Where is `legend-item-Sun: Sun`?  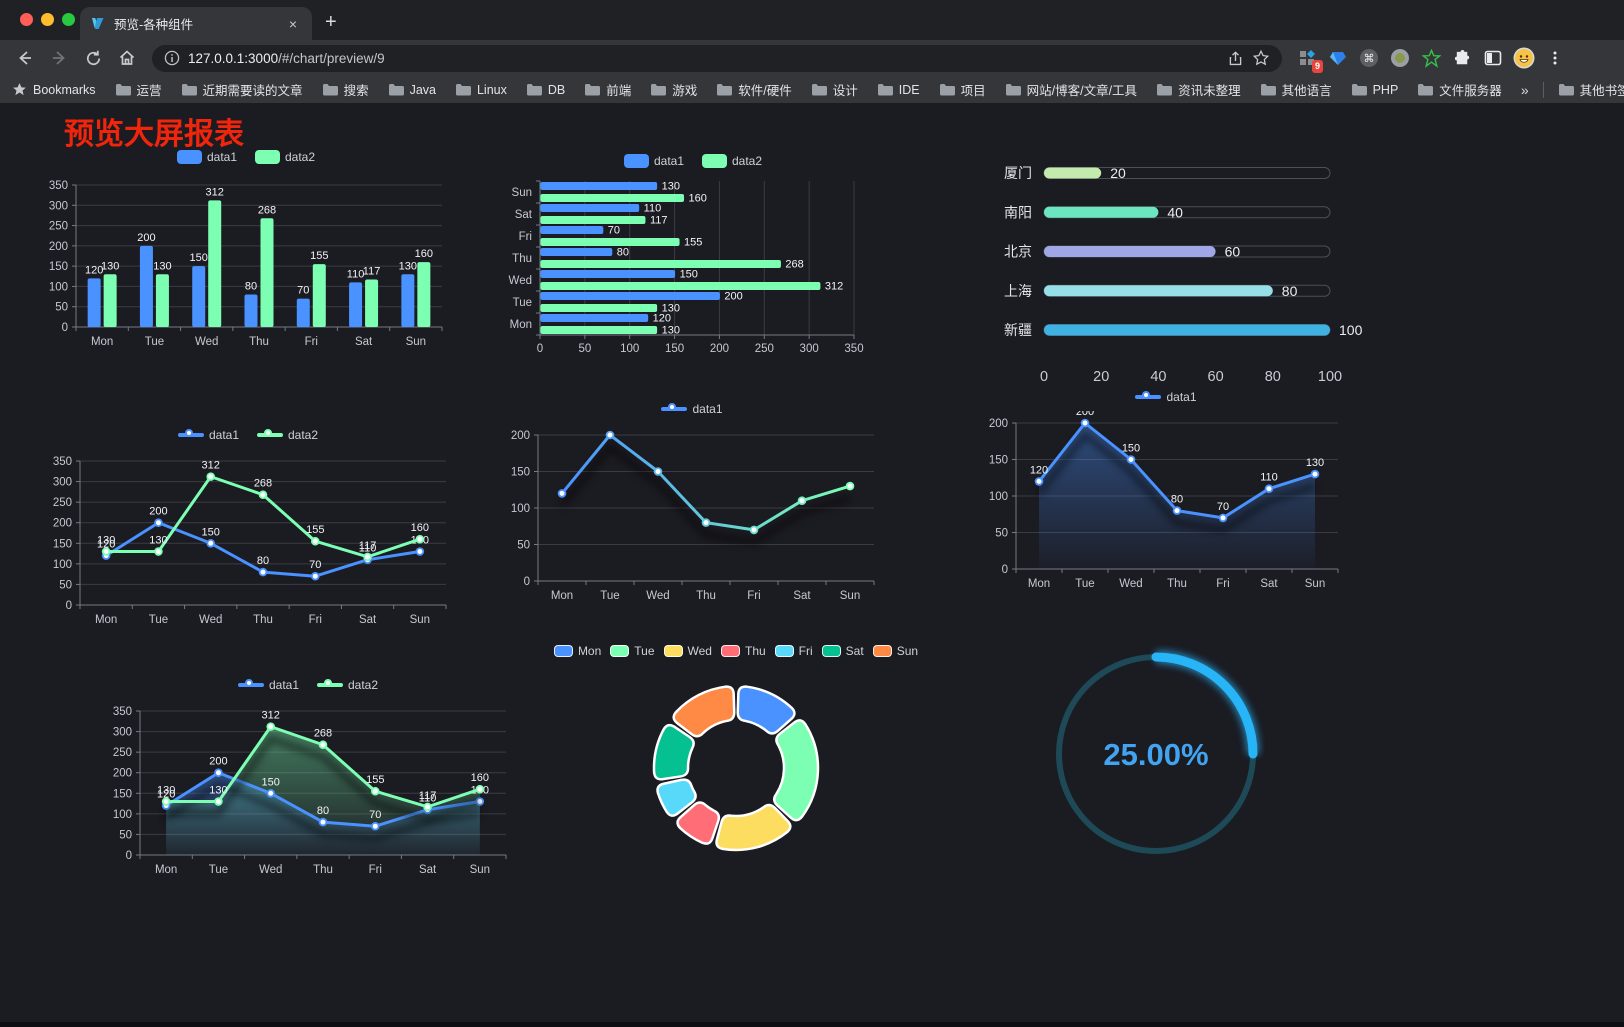
legend-item-Sun: Sun is located at coordinates (895, 651).